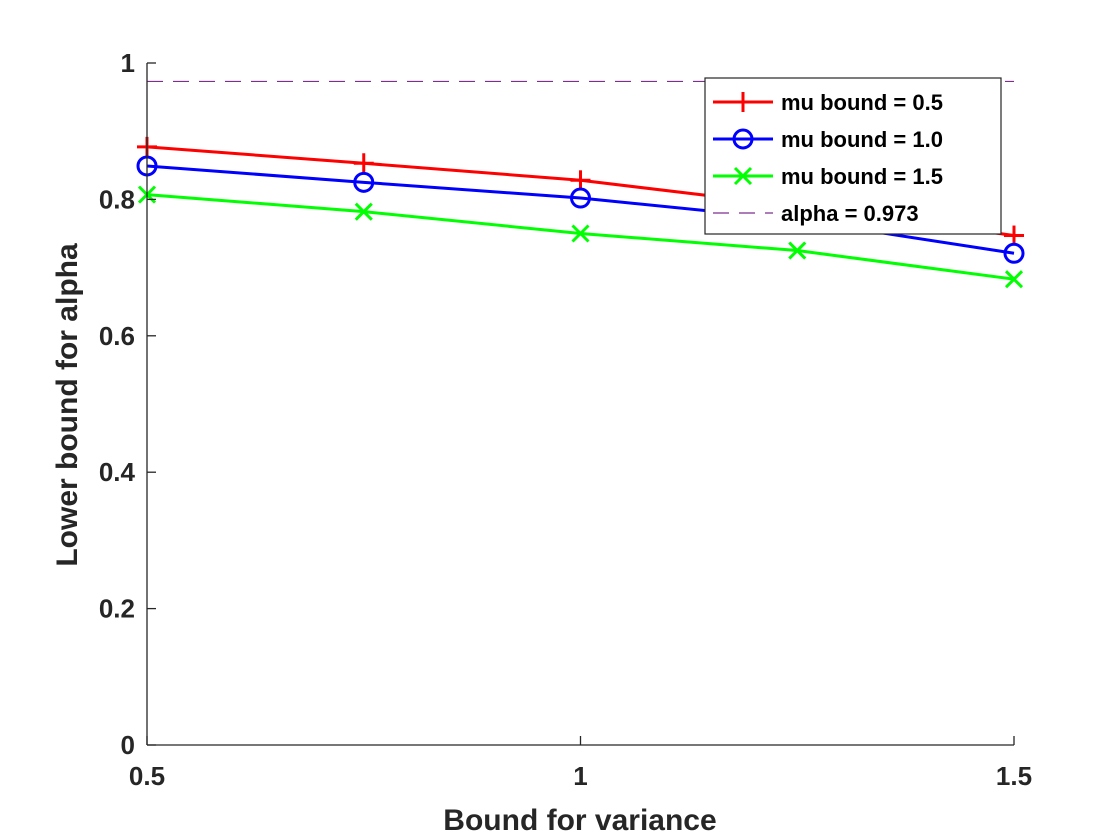 This screenshot has height=840, width=1120. I want to click on legend-entry-4: alpha = 0.973, so click(816, 213).